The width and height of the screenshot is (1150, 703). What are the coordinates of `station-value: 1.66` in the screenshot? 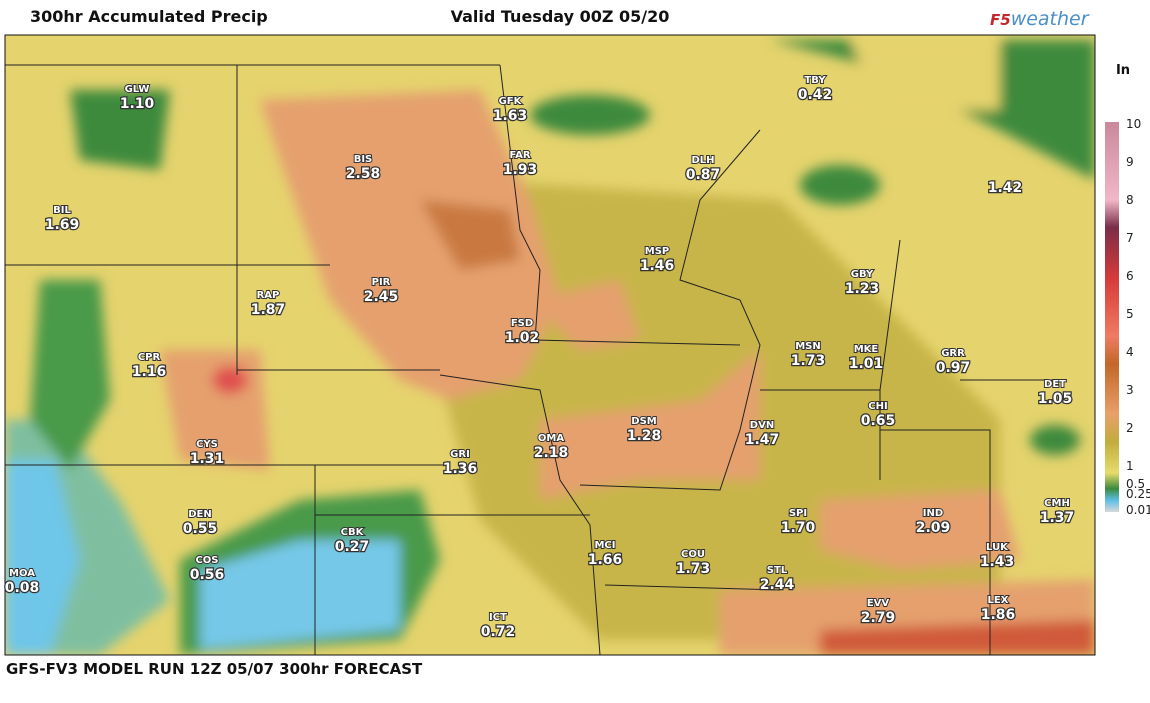 It's located at (605, 560).